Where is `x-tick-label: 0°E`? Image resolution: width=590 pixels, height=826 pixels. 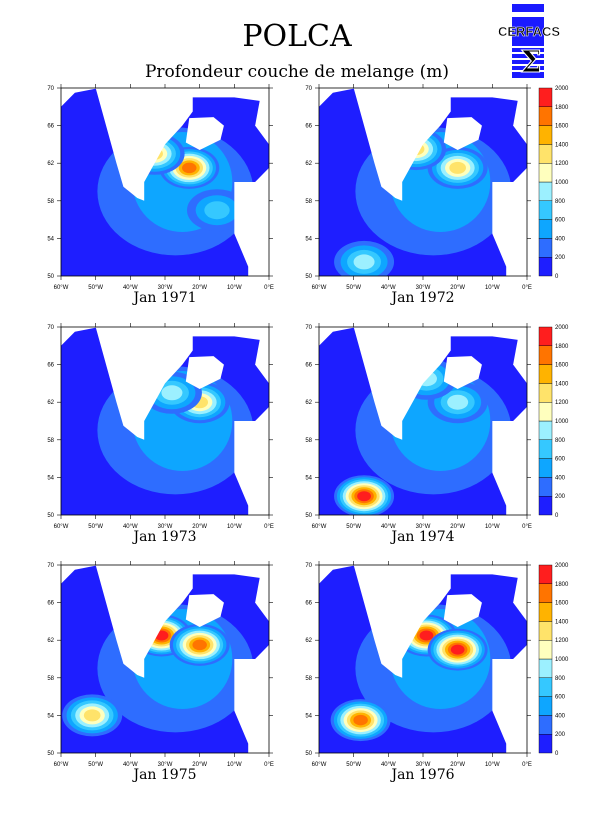
x-tick-label: 0°E is located at coordinates (269, 288).